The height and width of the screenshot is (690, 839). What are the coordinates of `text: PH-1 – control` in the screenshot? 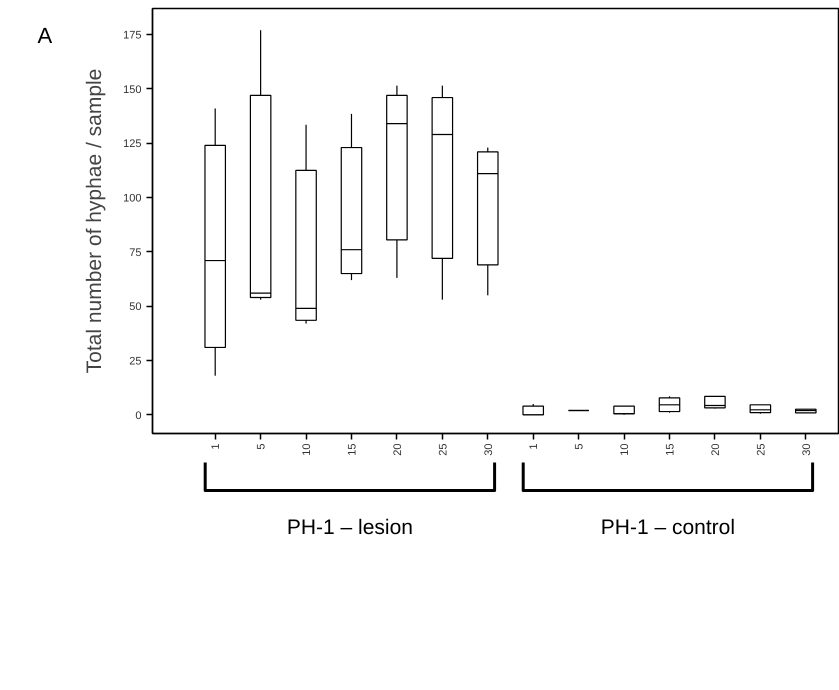 It's located at (668, 527).